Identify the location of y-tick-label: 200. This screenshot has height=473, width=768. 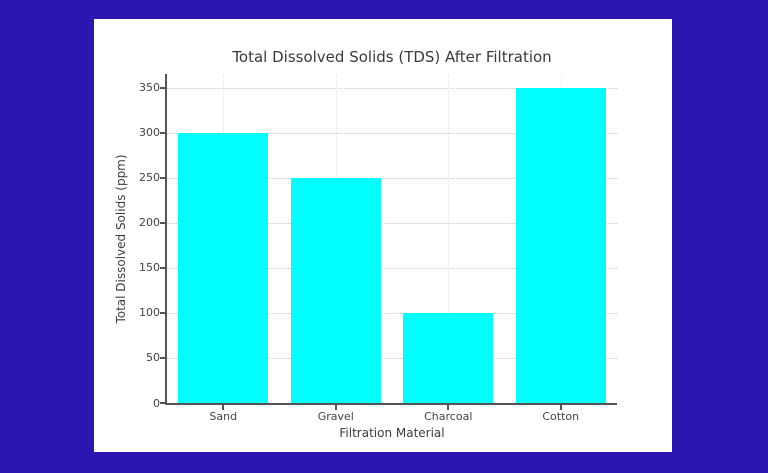
(149, 223).